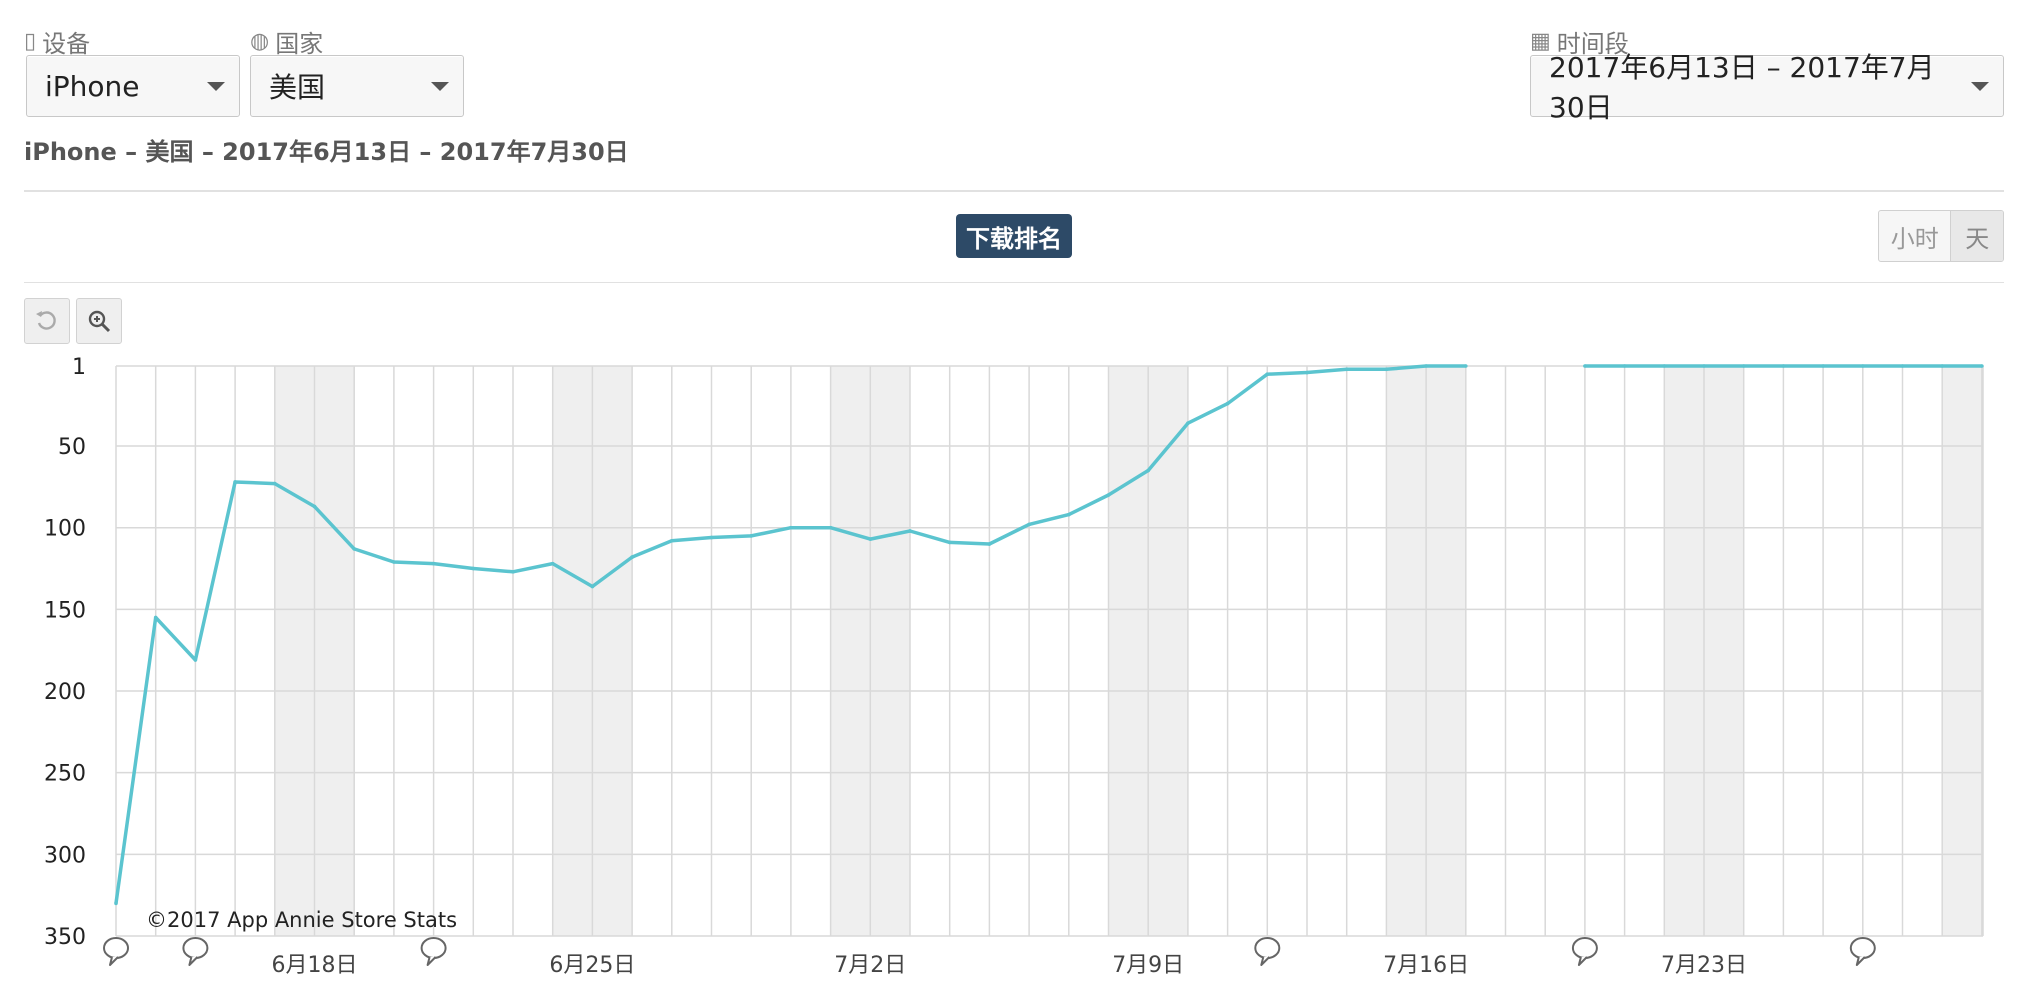  Describe the element at coordinates (1014, 236) in the screenshot. I see `metric-badge: 下载排名` at that location.